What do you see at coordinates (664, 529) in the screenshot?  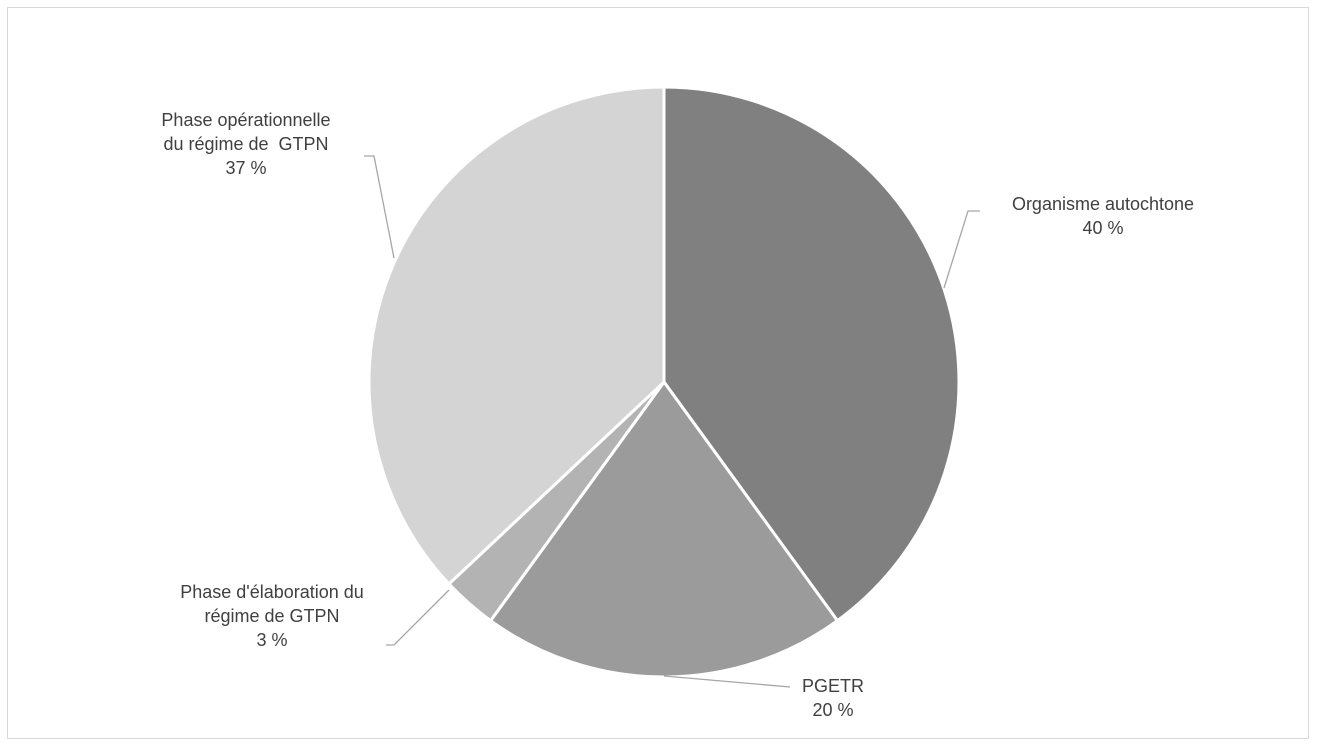 I see `pie-slice-pgetr` at bounding box center [664, 529].